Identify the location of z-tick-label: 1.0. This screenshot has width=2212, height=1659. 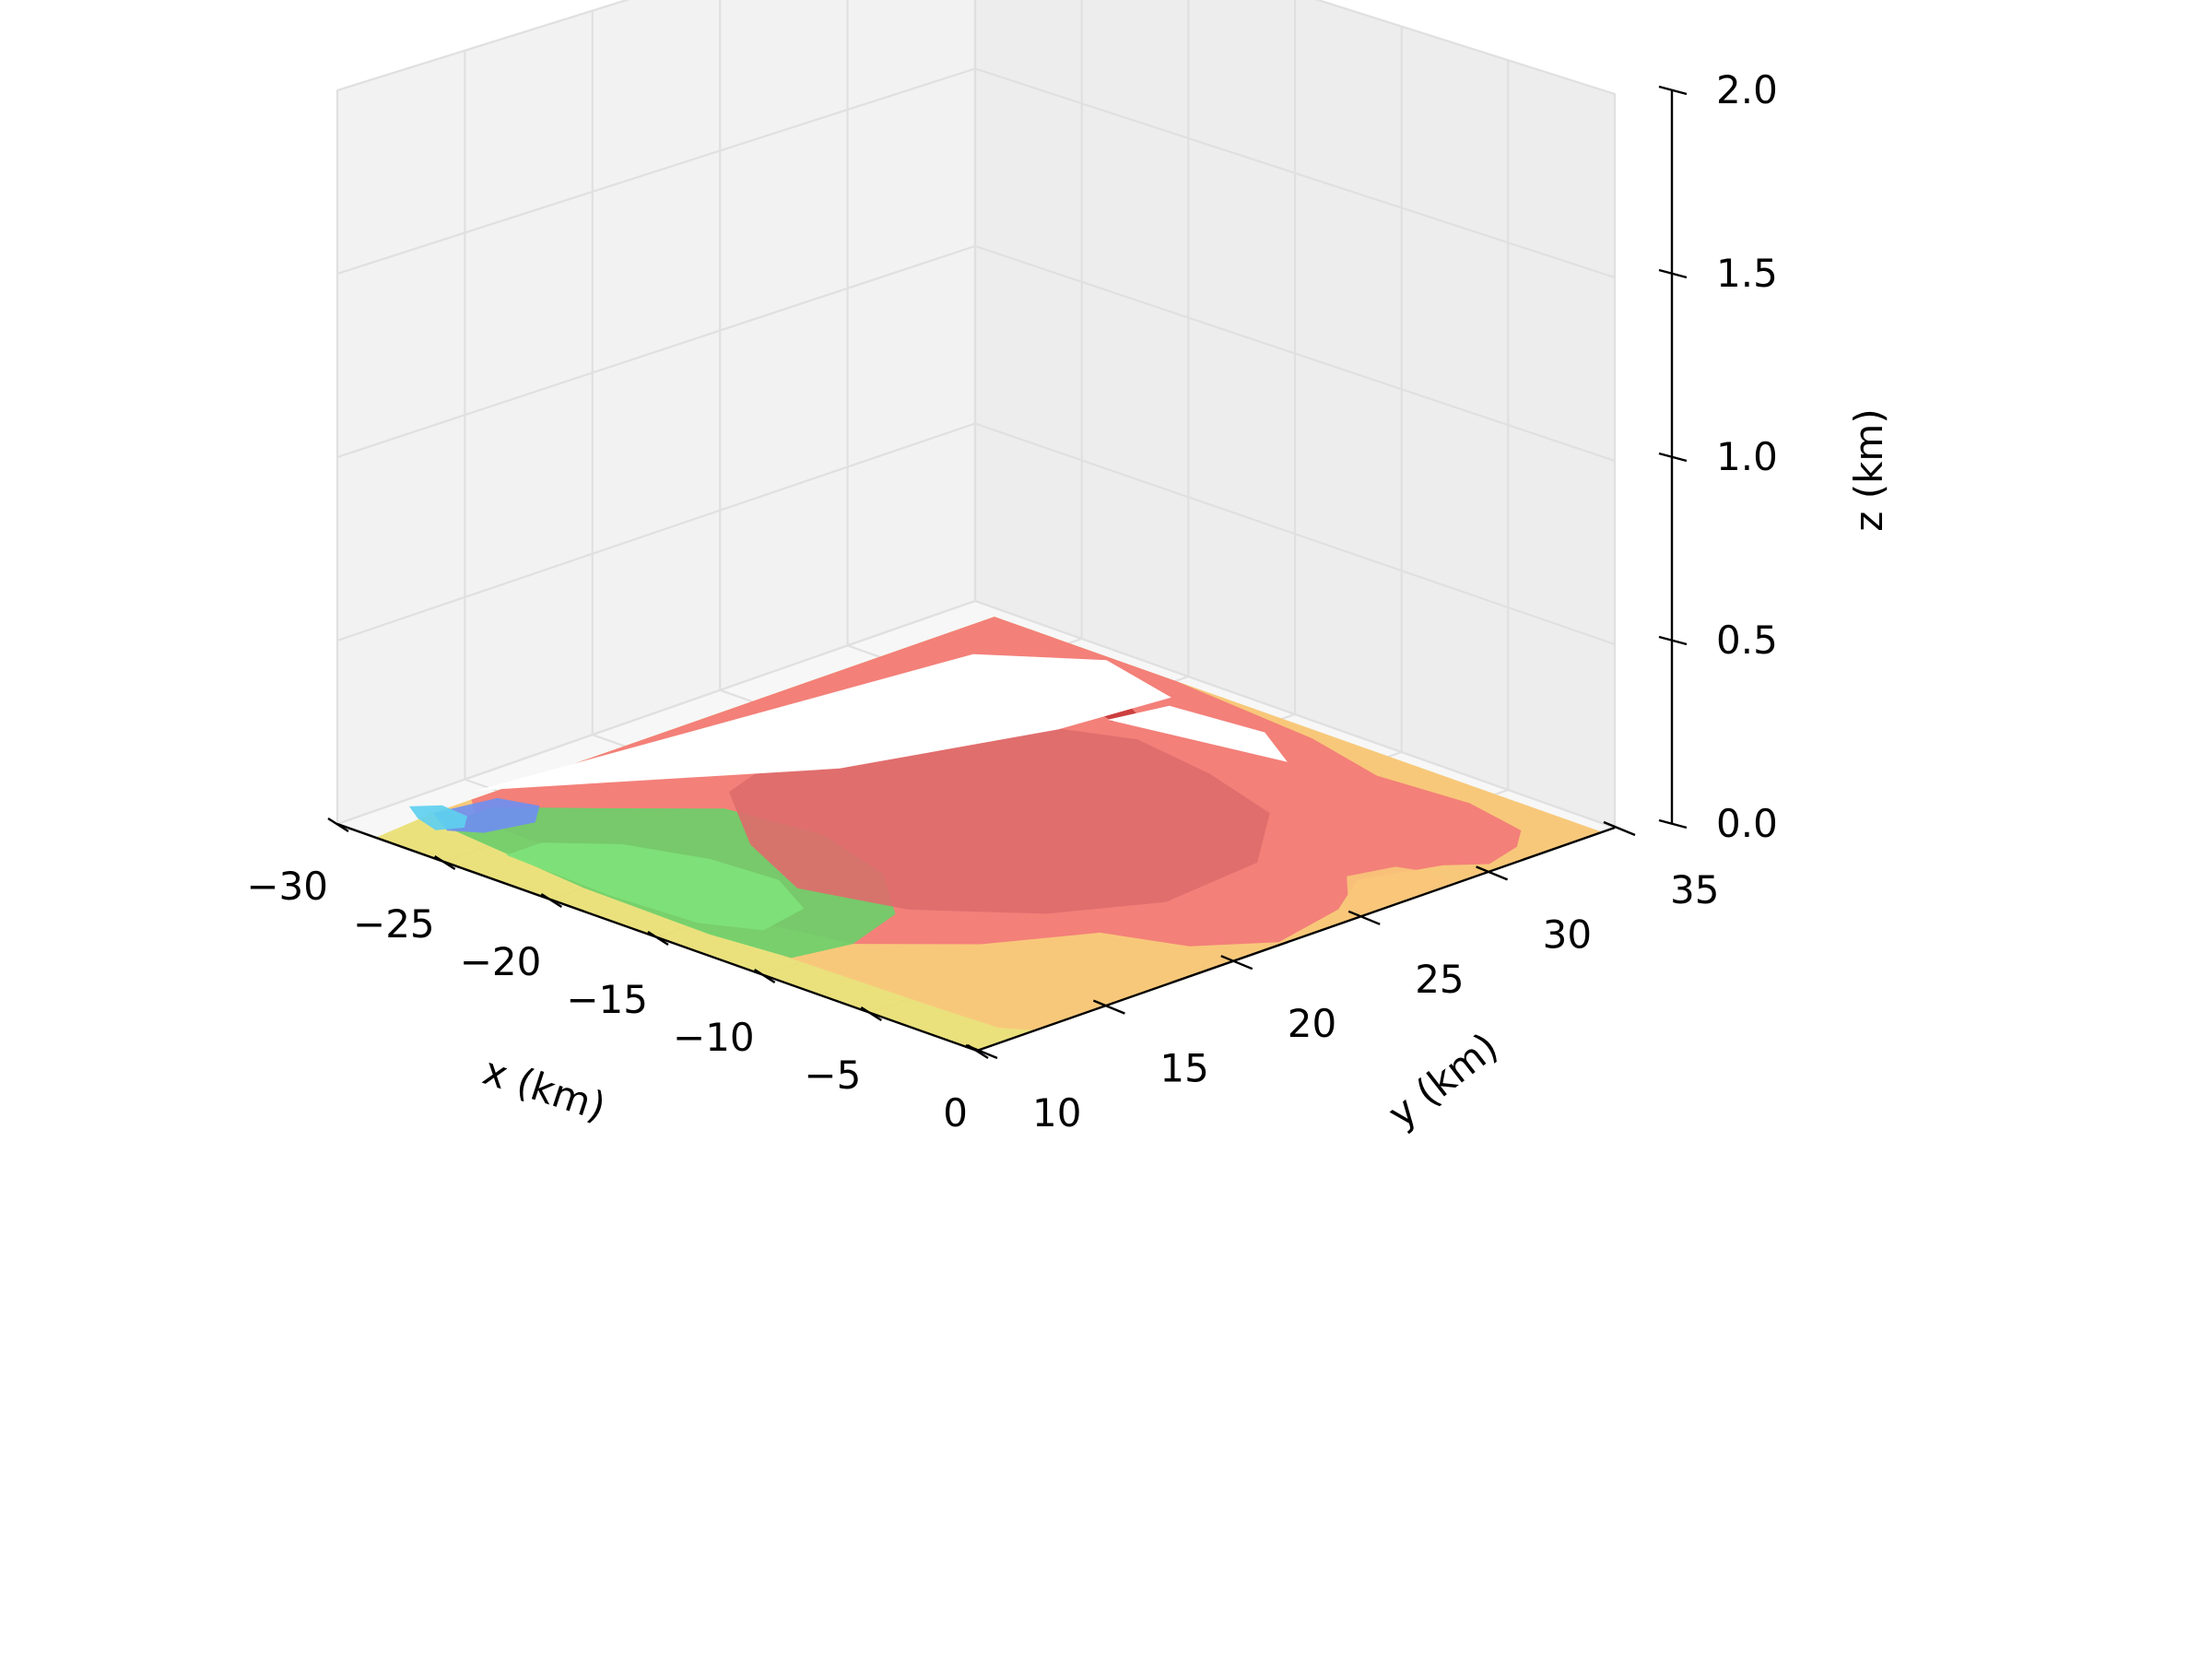
(1747, 456).